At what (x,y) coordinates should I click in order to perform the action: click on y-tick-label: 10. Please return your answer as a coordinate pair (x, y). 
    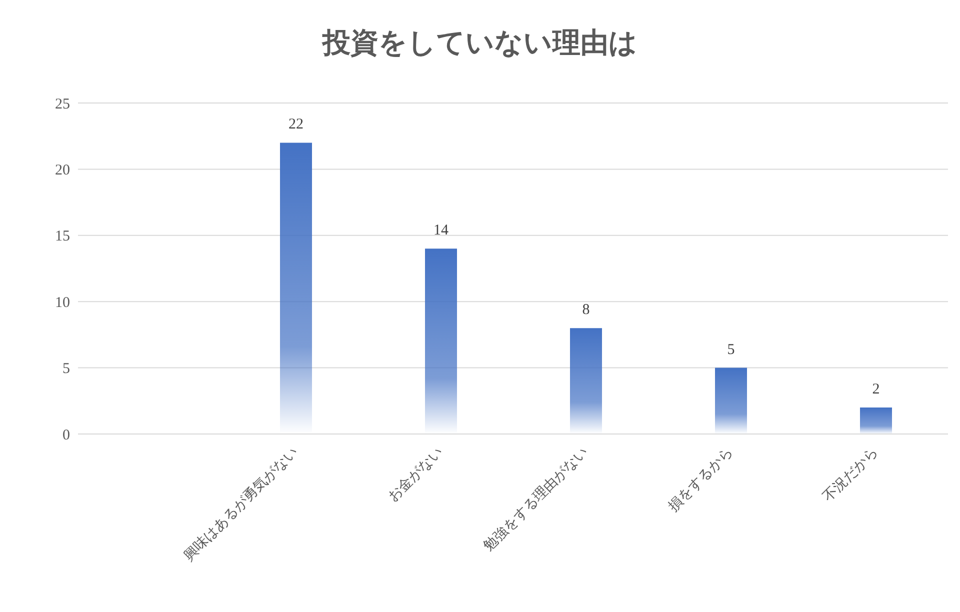
    Looking at the image, I should click on (62, 302).